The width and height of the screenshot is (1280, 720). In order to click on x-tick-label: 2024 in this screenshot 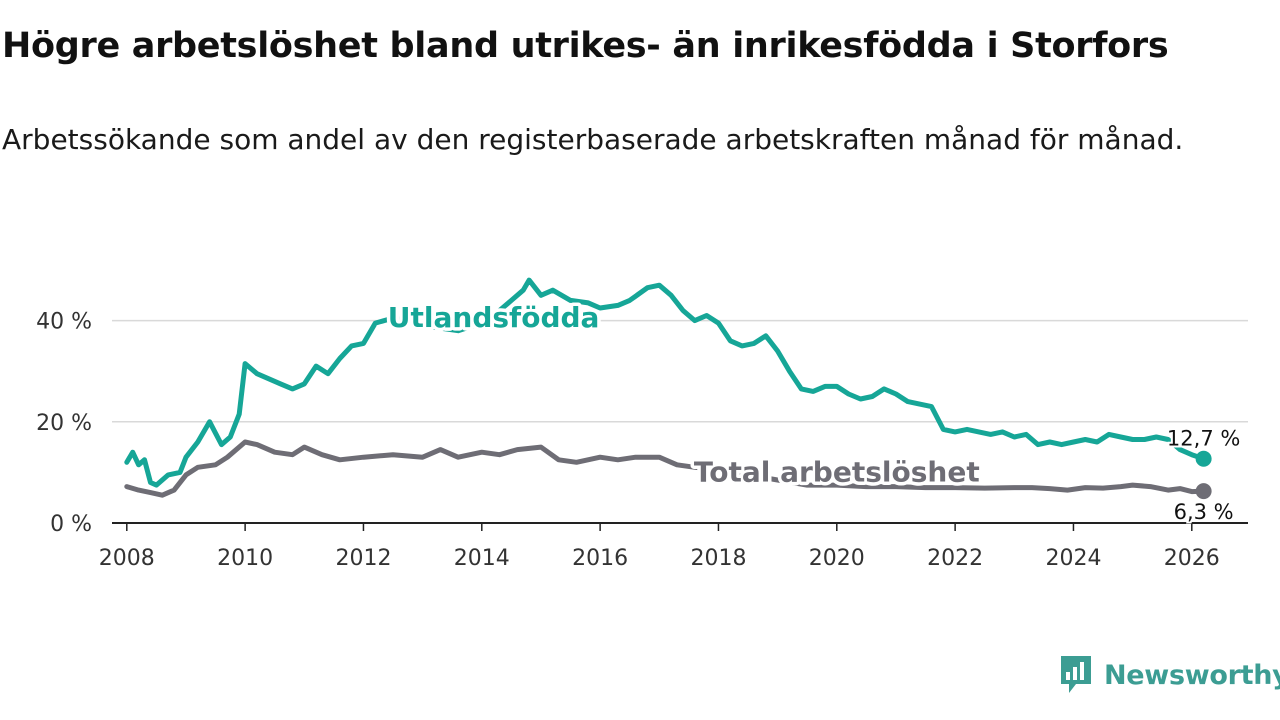, I will do `click(1073, 558)`.